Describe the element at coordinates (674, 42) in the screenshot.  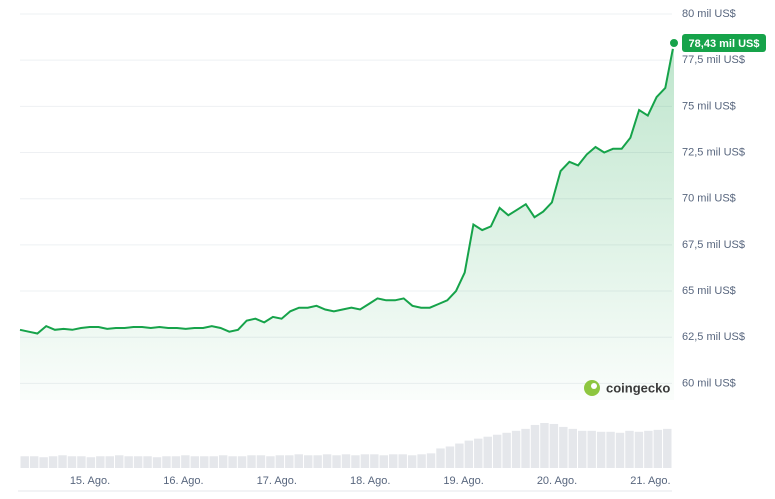
I see `last-point` at that location.